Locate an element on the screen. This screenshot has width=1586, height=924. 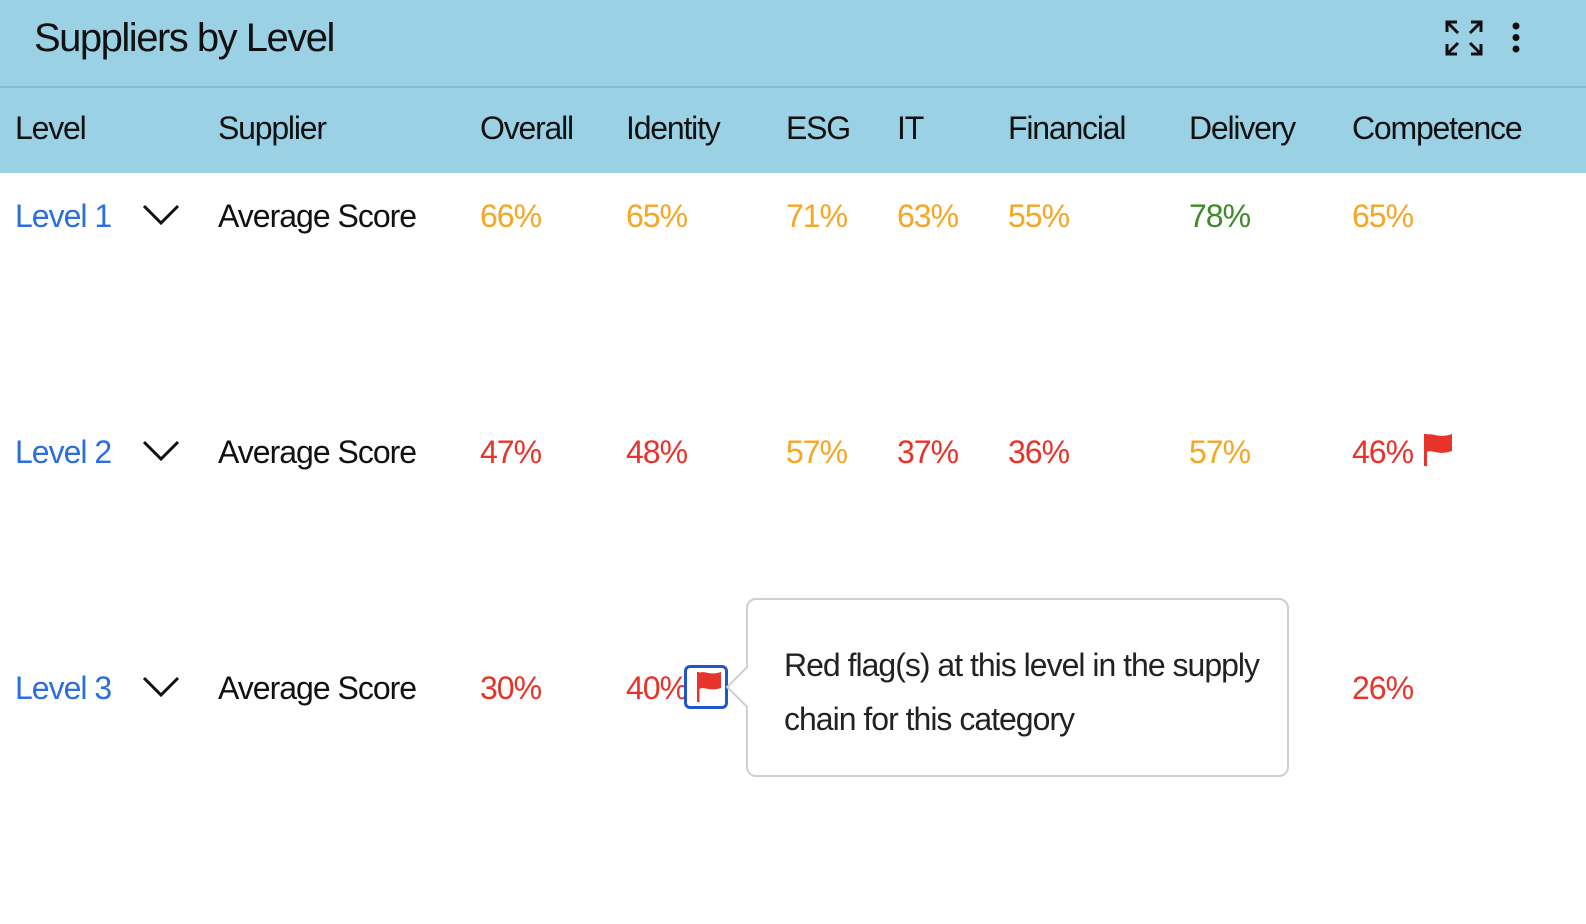
red-flag-icon is located at coordinates (1438, 452).